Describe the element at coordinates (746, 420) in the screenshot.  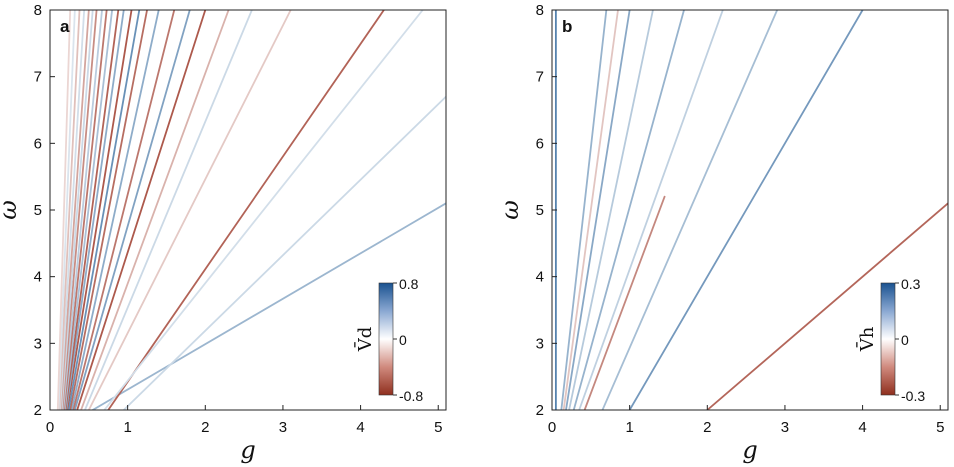
I see `x-axis-ticks-b: 0 1 2 3 4 5` at that location.